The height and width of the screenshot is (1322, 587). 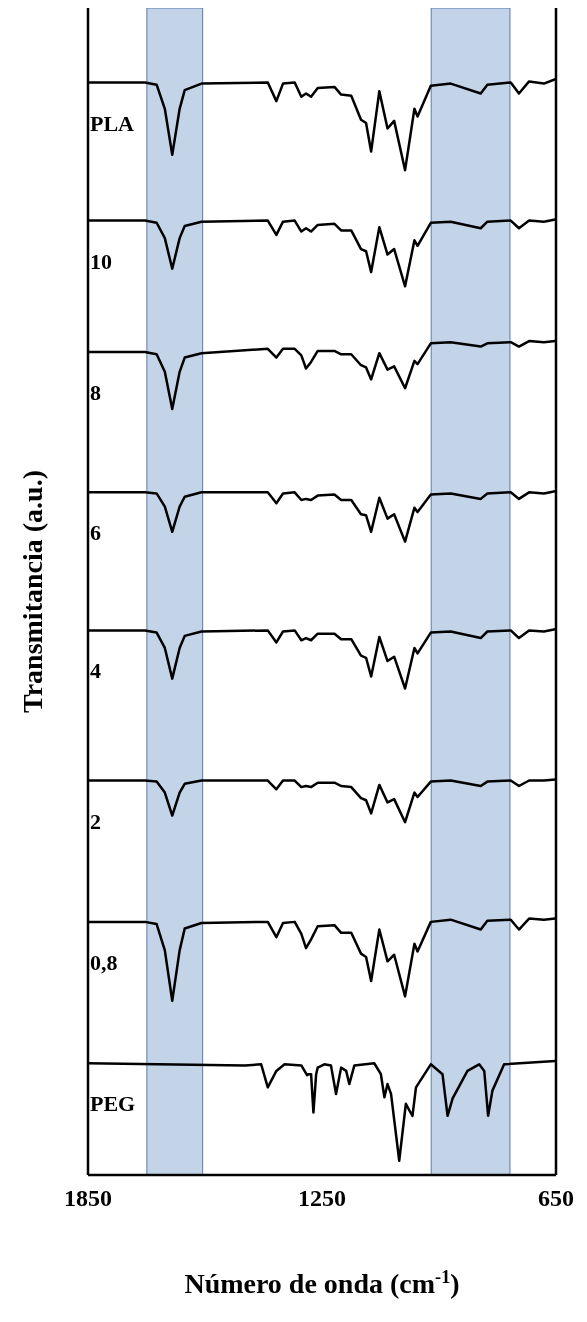 I want to click on x-axis-title: Número de onda (cm$^{-1}$), so click(x=322, y=1283).